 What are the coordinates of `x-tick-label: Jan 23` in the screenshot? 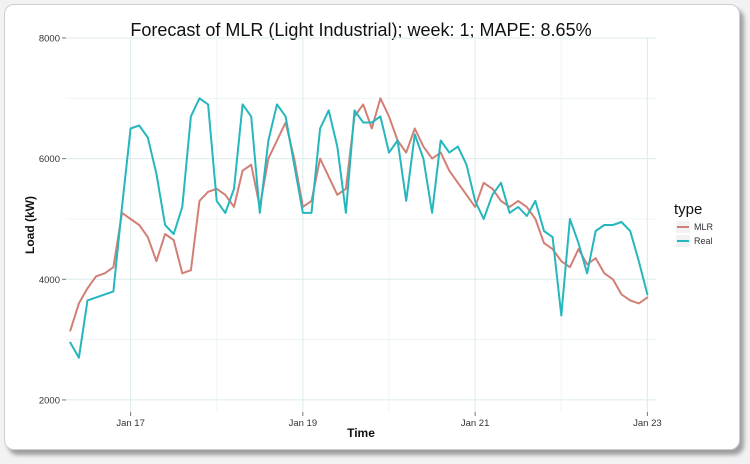 It's located at (647, 423).